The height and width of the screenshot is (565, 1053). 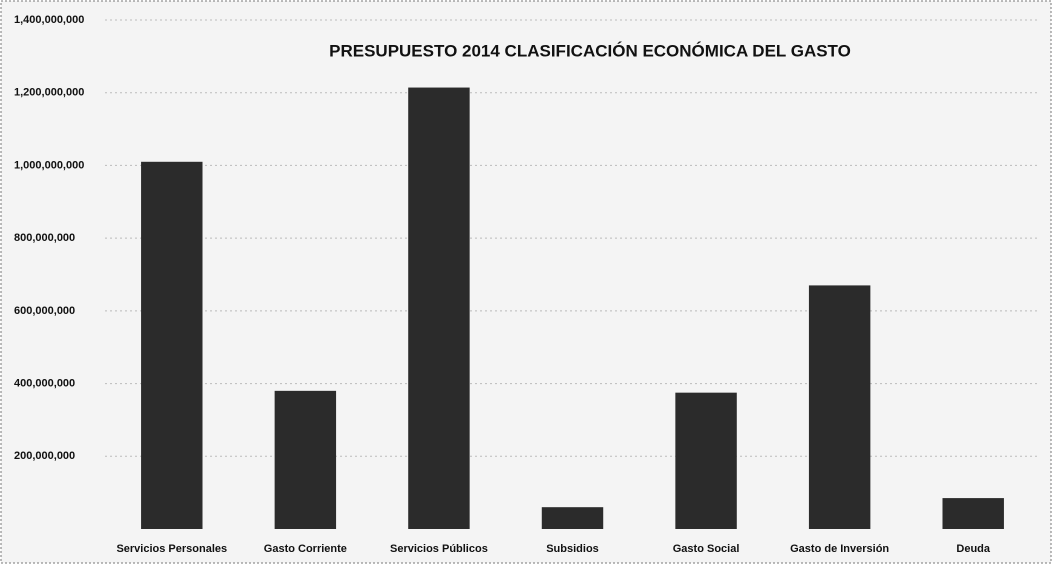 What do you see at coordinates (706, 549) in the screenshot?
I see `x-tick-label: Gasto Social` at bounding box center [706, 549].